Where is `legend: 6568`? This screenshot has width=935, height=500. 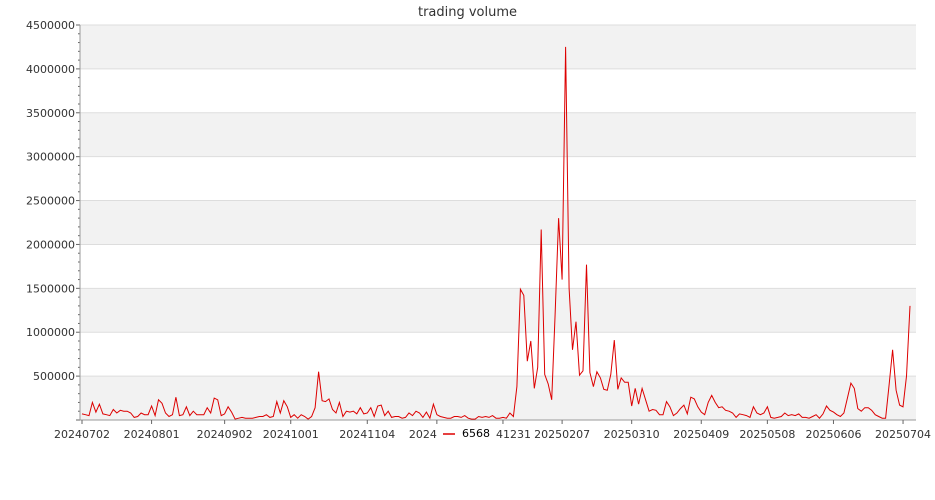 legend: 6568 is located at coordinates (466, 433).